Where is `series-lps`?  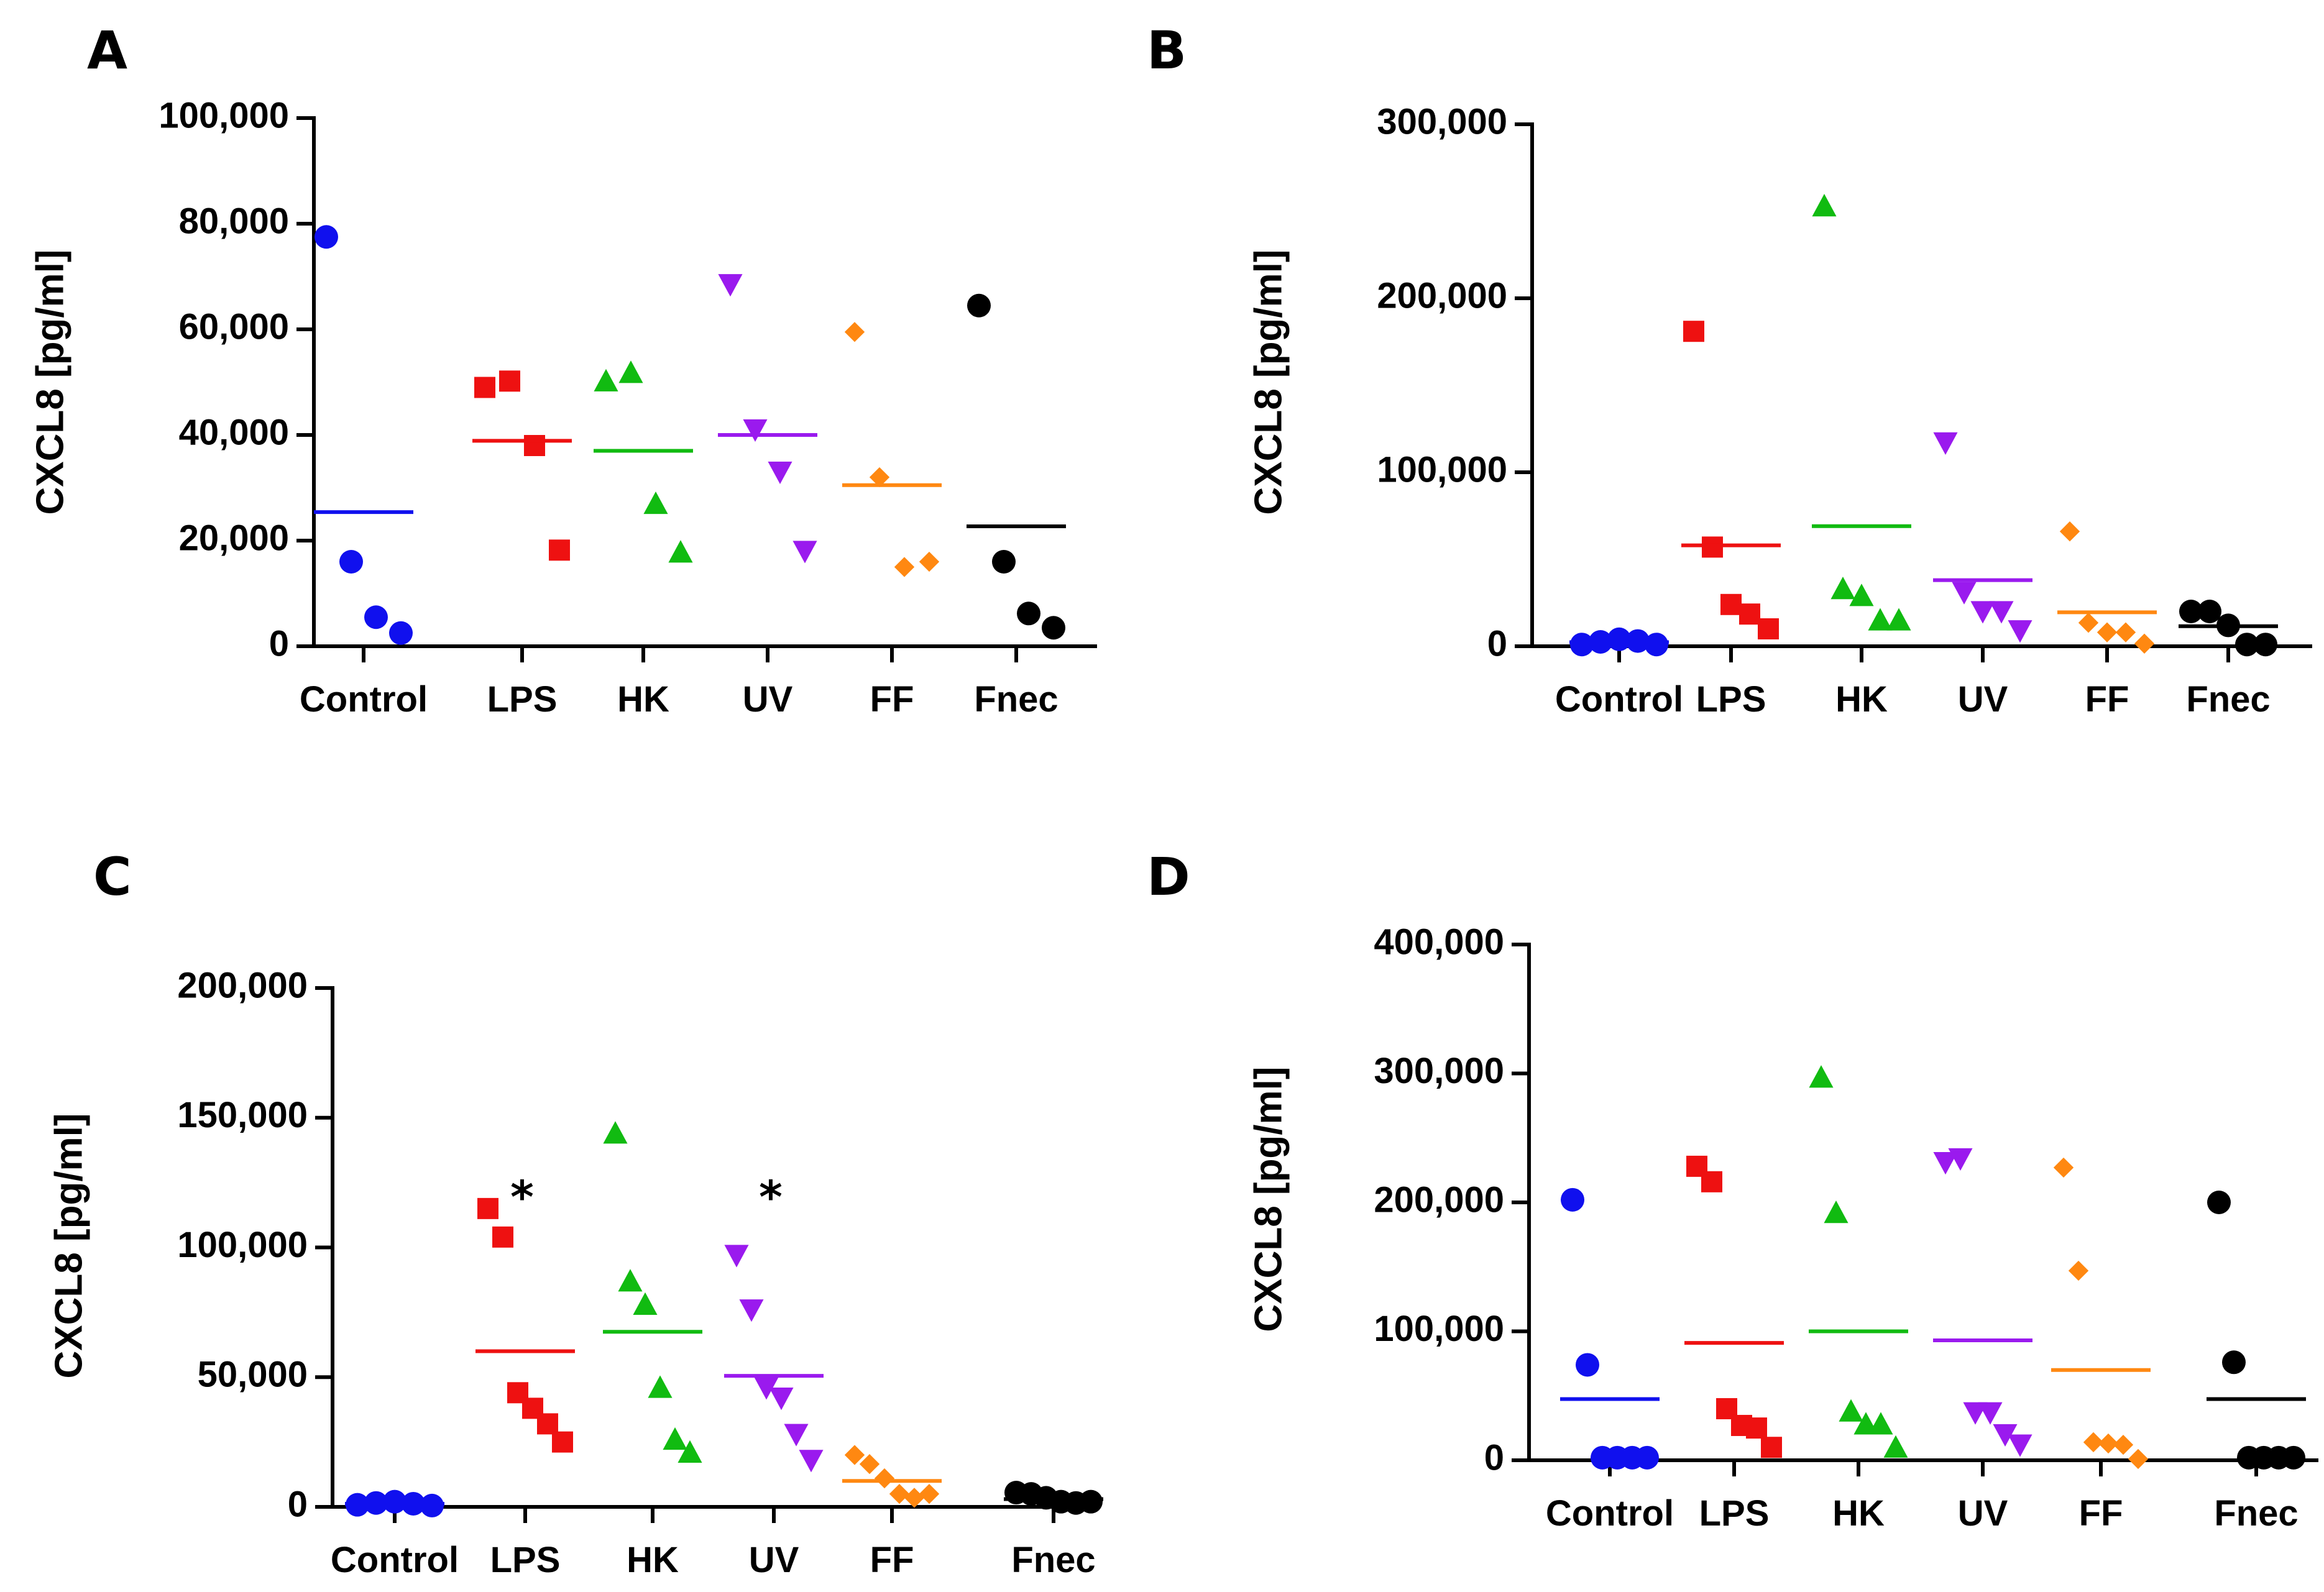
series-lps is located at coordinates (1734, 1306).